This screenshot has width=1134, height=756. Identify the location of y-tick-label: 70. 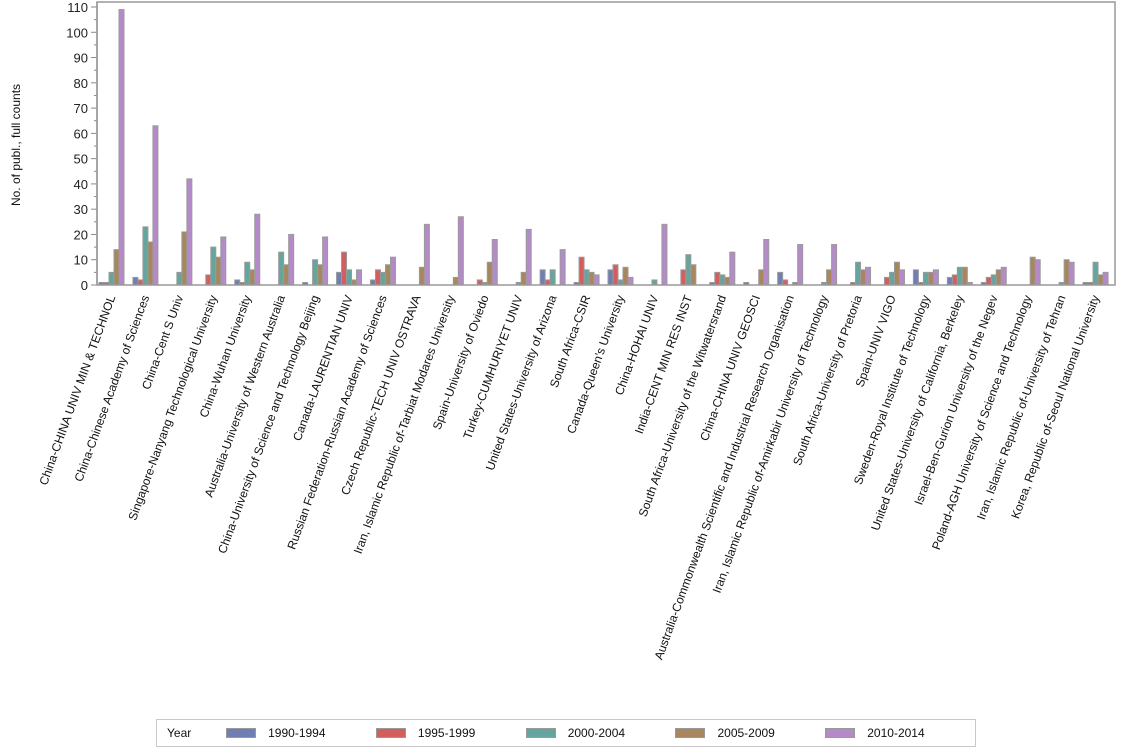
(81, 108).